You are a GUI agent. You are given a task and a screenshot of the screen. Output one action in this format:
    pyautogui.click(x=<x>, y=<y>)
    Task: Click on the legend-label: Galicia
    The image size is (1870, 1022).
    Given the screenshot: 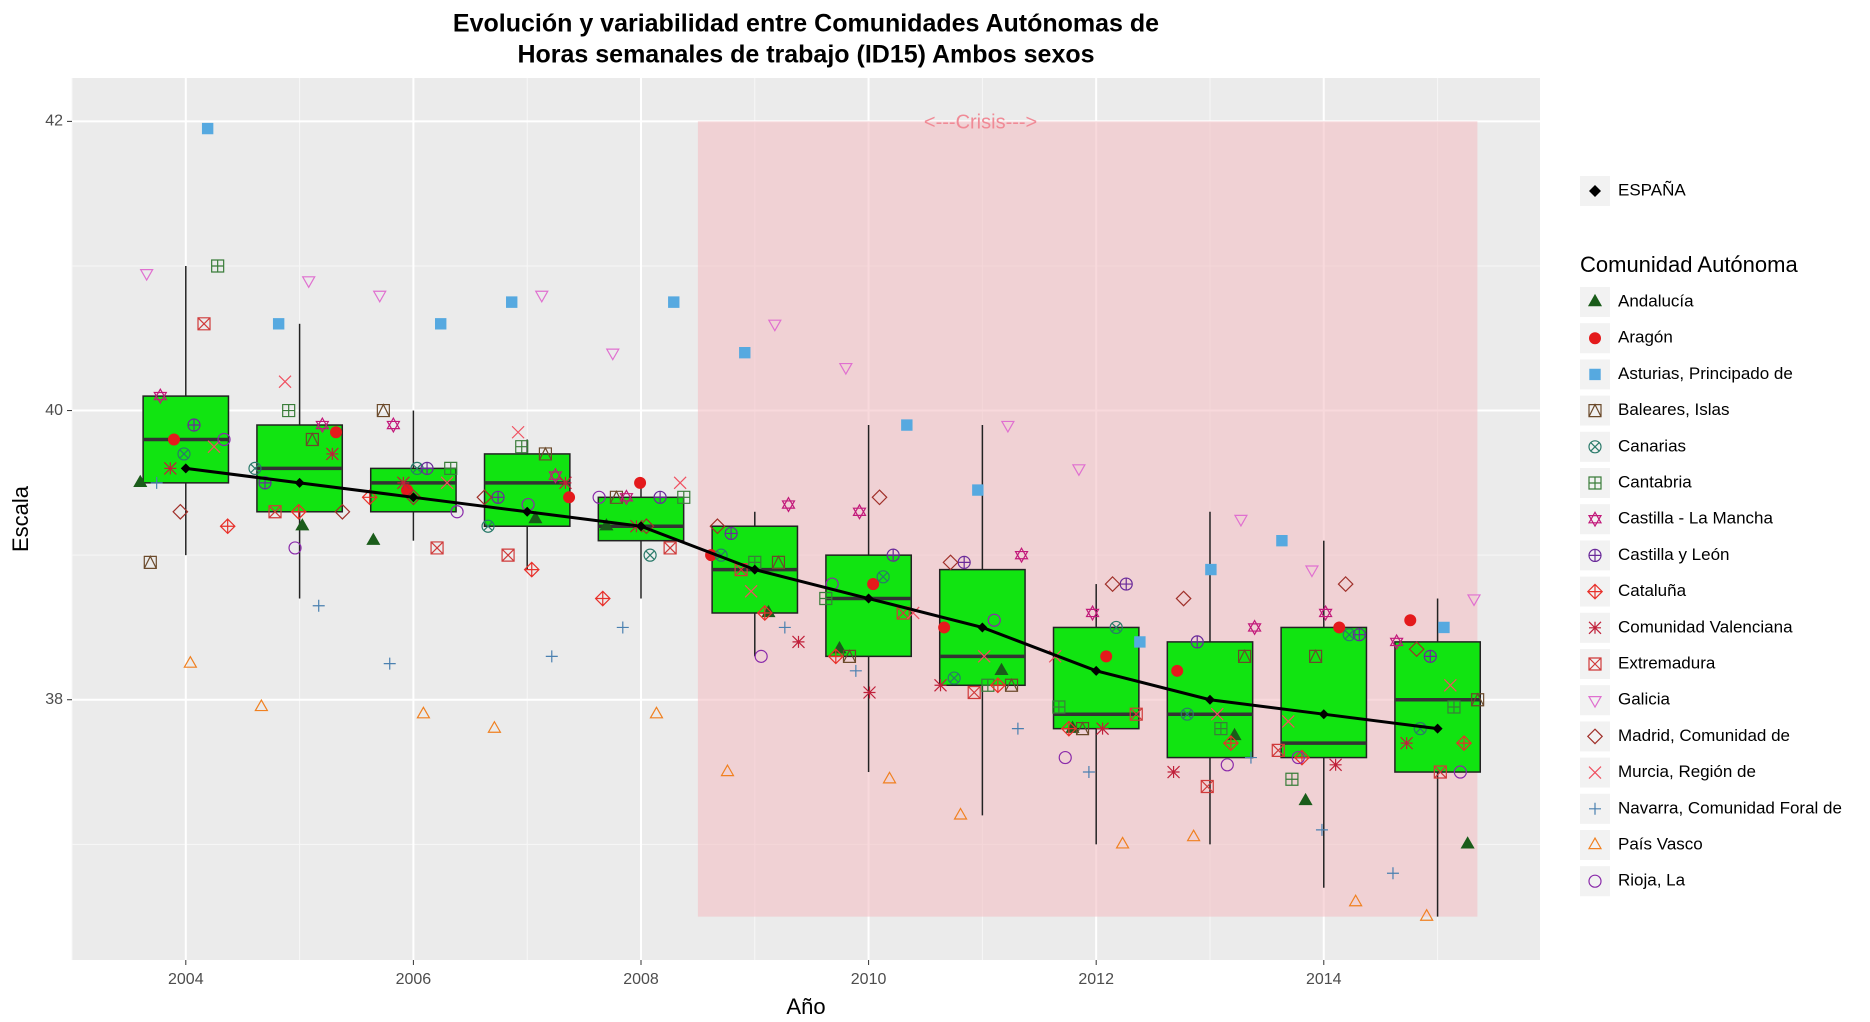 What is the action you would take?
    pyautogui.click(x=1644, y=699)
    